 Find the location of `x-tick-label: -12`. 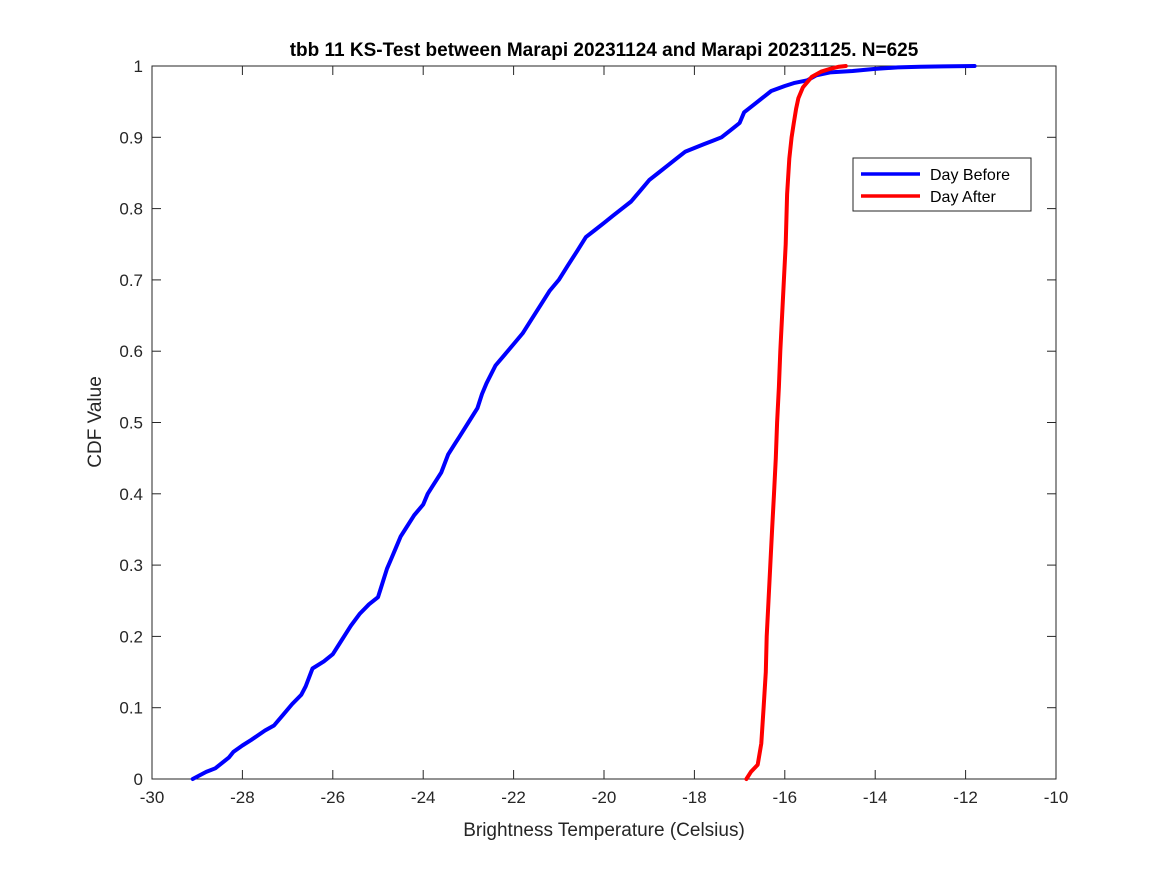

x-tick-label: -12 is located at coordinates (965, 797).